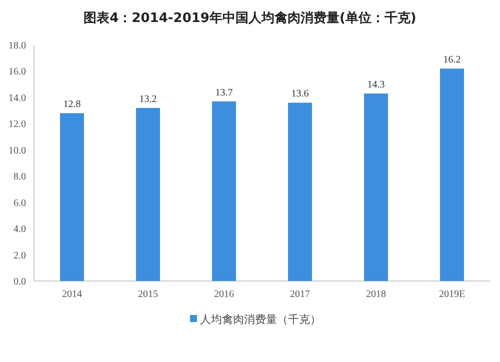  I want to click on x-tick-label: 2014, so click(72, 294).